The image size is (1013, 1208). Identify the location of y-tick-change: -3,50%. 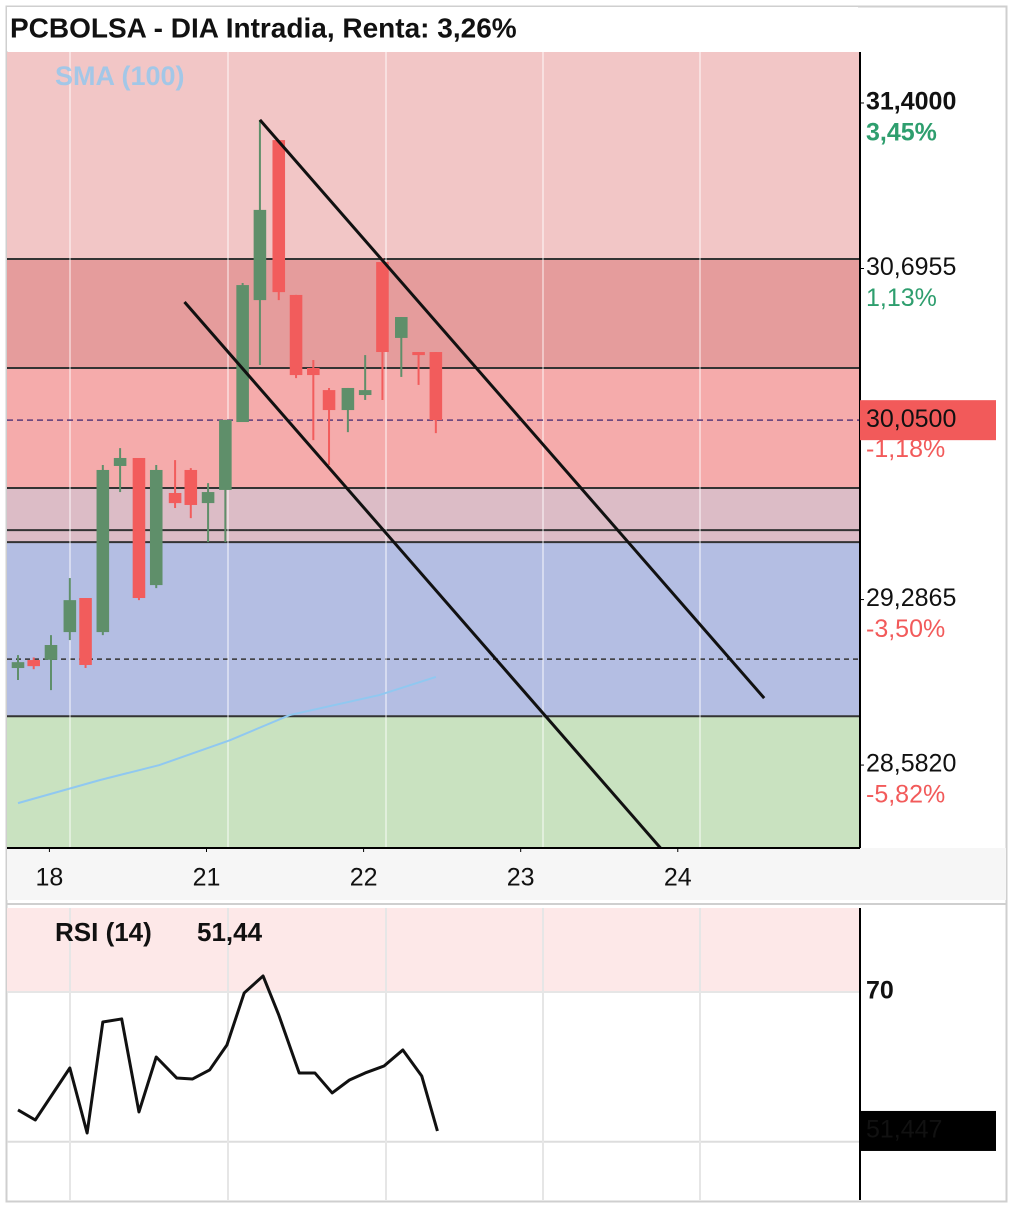
(905, 629).